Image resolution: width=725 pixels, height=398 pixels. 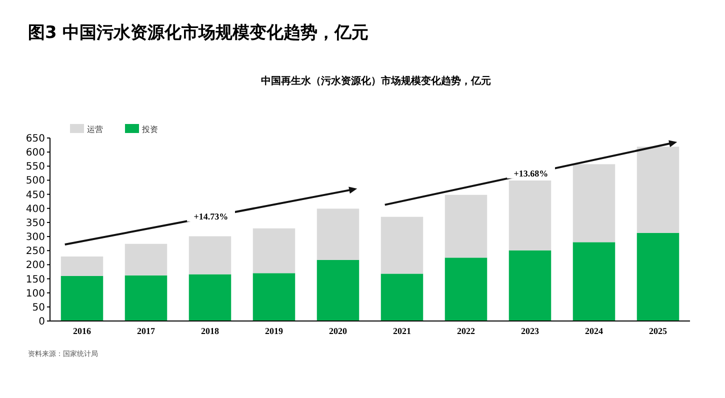 I want to click on annotation: +14.73%, so click(x=211, y=217).